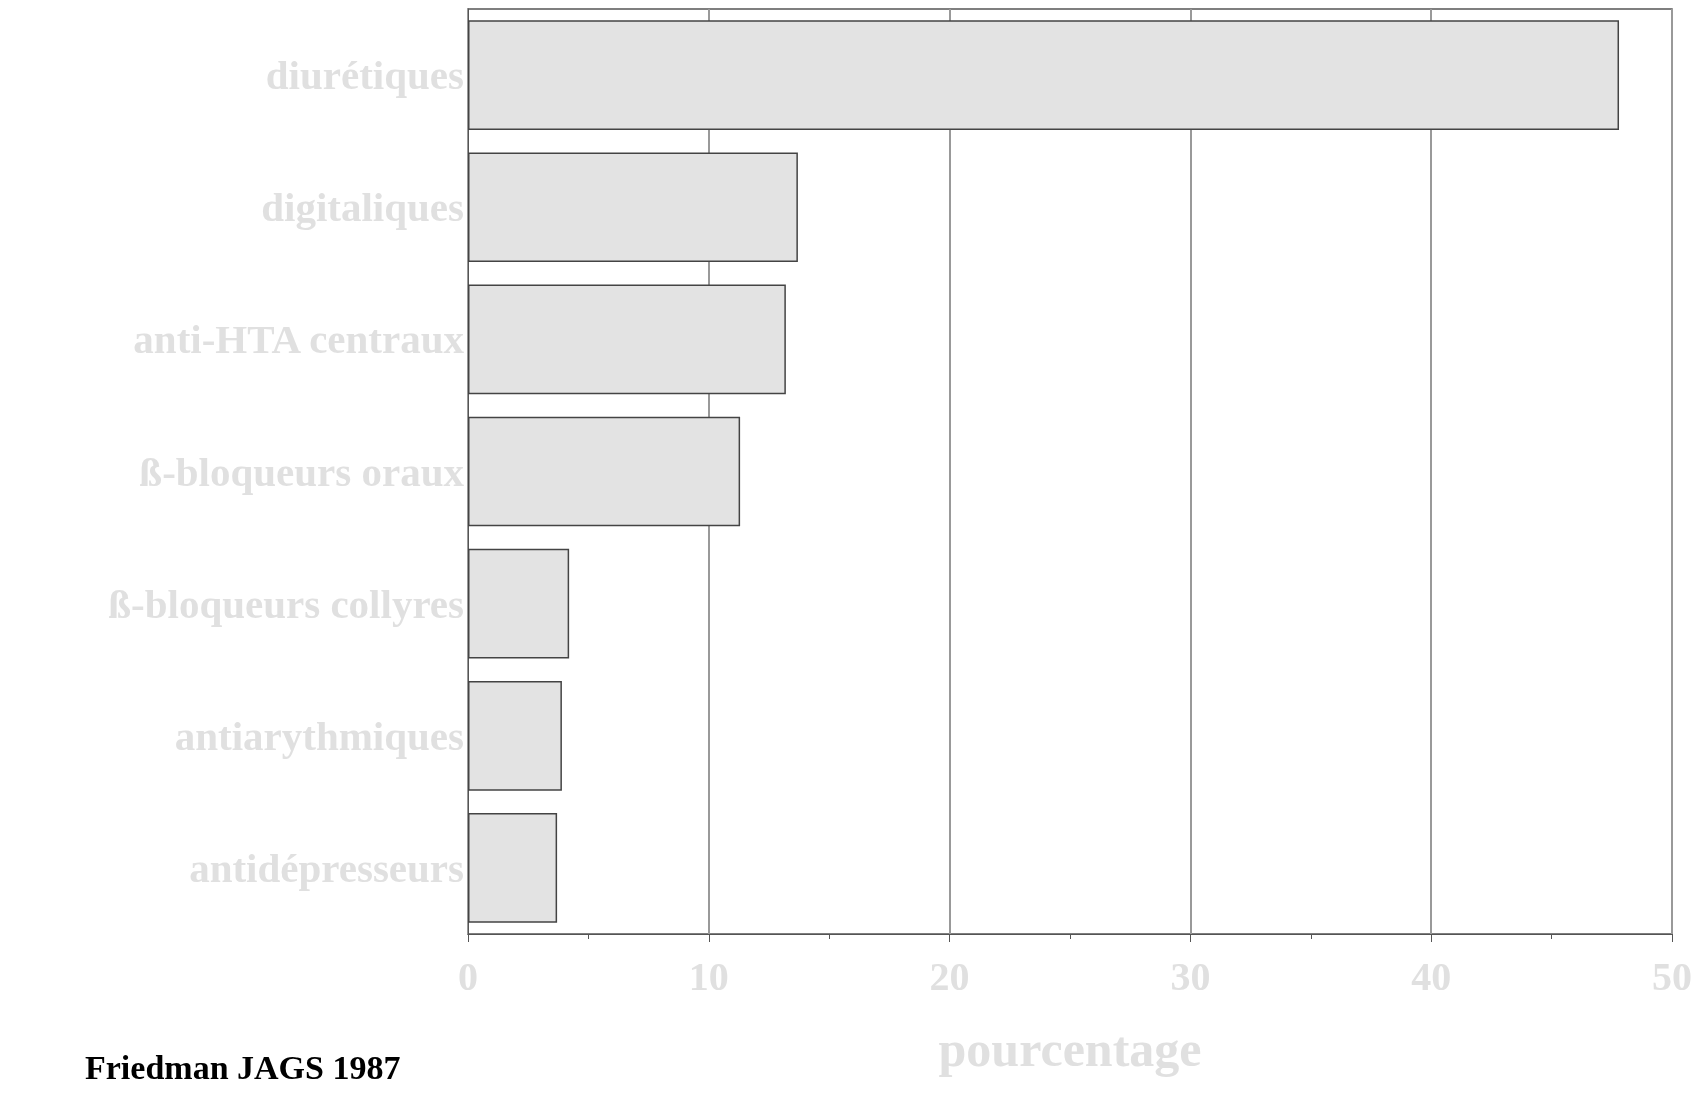 This screenshot has height=1099, width=1702. I want to click on text: Friedman JAGS 1987, so click(243, 1067).